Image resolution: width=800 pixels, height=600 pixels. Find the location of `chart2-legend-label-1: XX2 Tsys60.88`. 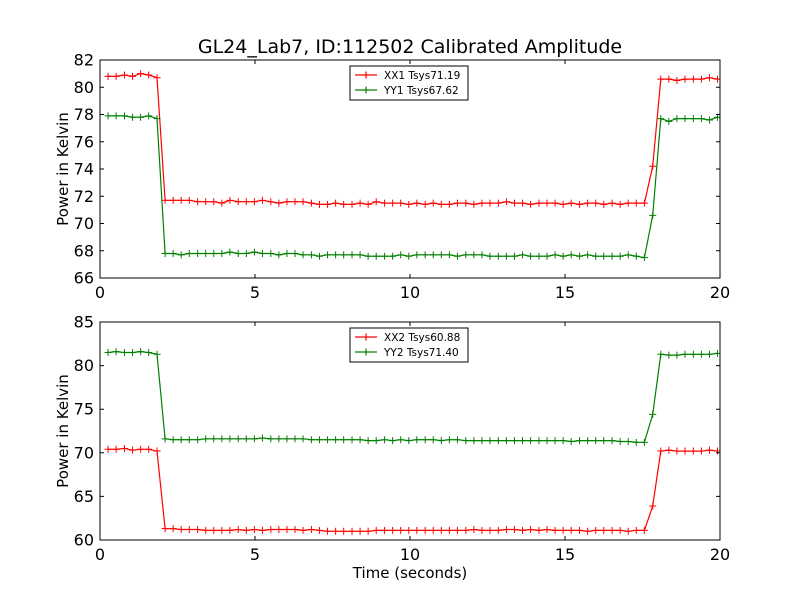

chart2-legend-label-1: XX2 Tsys60.88 is located at coordinates (422, 338).